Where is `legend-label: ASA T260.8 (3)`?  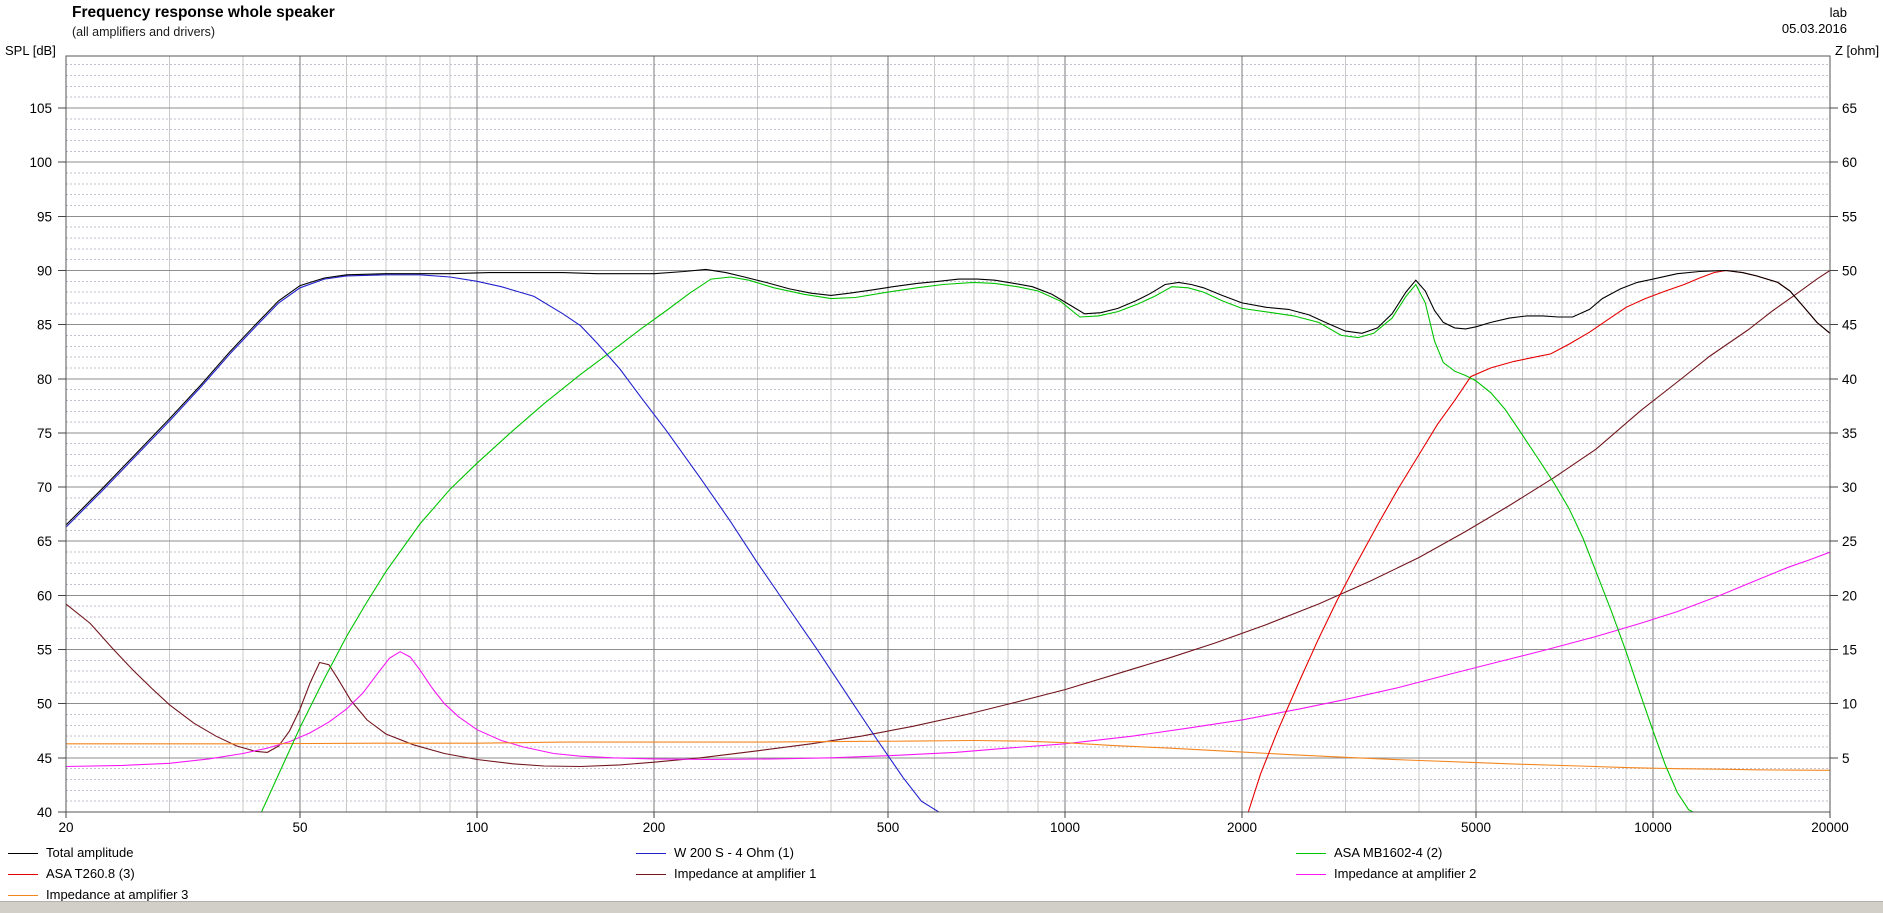
legend-label: ASA T260.8 (3) is located at coordinates (90, 873).